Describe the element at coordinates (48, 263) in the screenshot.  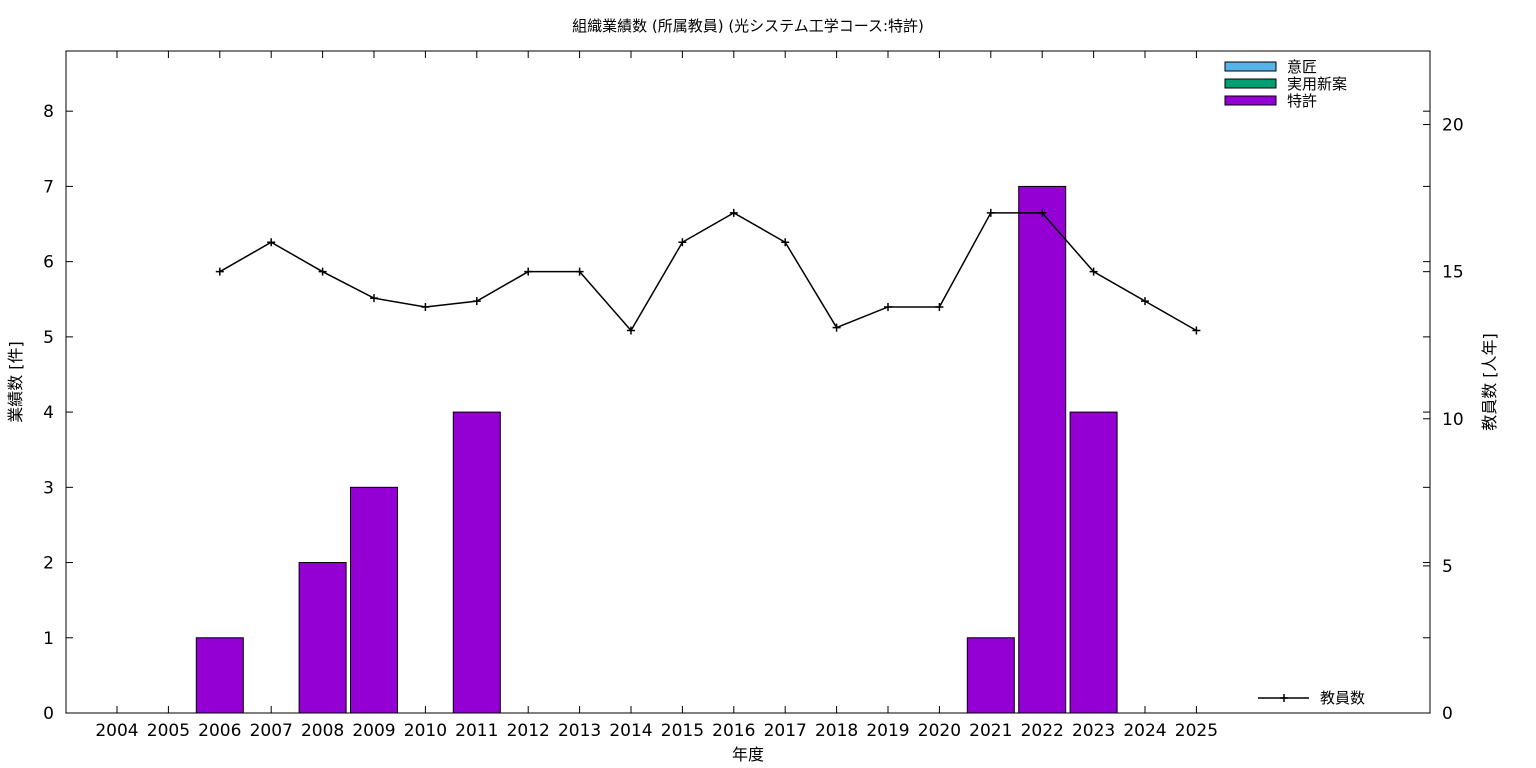
I see `y-tick-label: 6` at that location.